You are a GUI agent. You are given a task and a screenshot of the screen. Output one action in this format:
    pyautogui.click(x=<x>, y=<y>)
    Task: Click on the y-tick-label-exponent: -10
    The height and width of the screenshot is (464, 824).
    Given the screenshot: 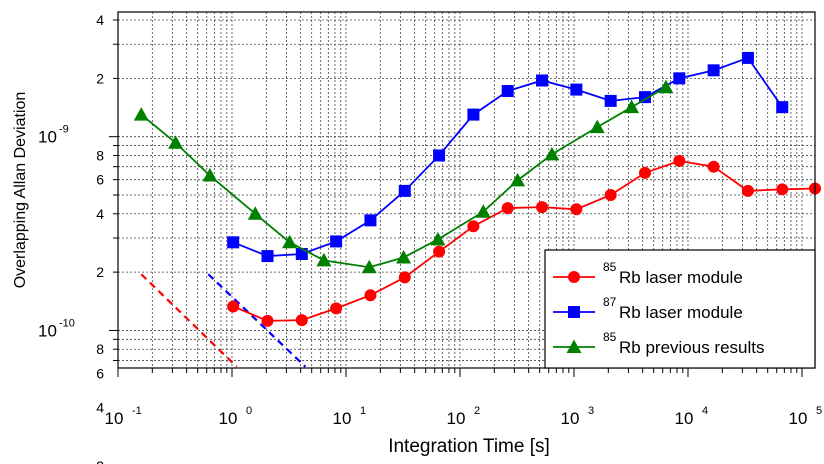 What is the action you would take?
    pyautogui.click(x=67, y=323)
    